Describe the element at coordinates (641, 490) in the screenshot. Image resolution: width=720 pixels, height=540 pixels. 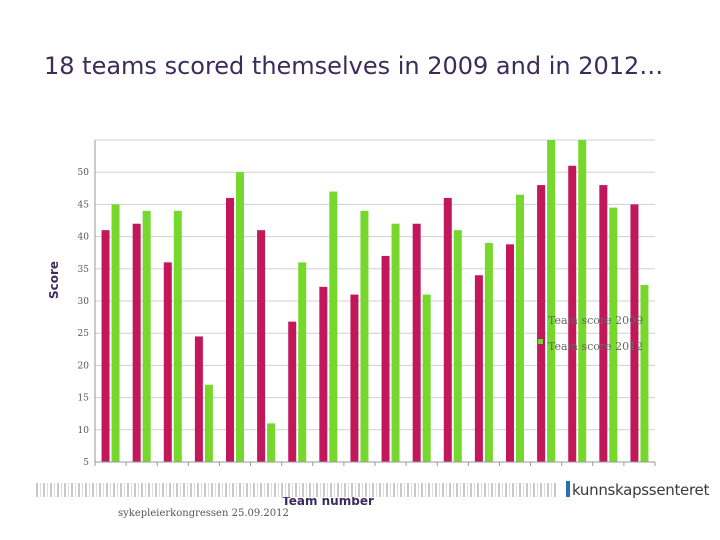
I see `brand-text: kunnskapssenteret` at that location.